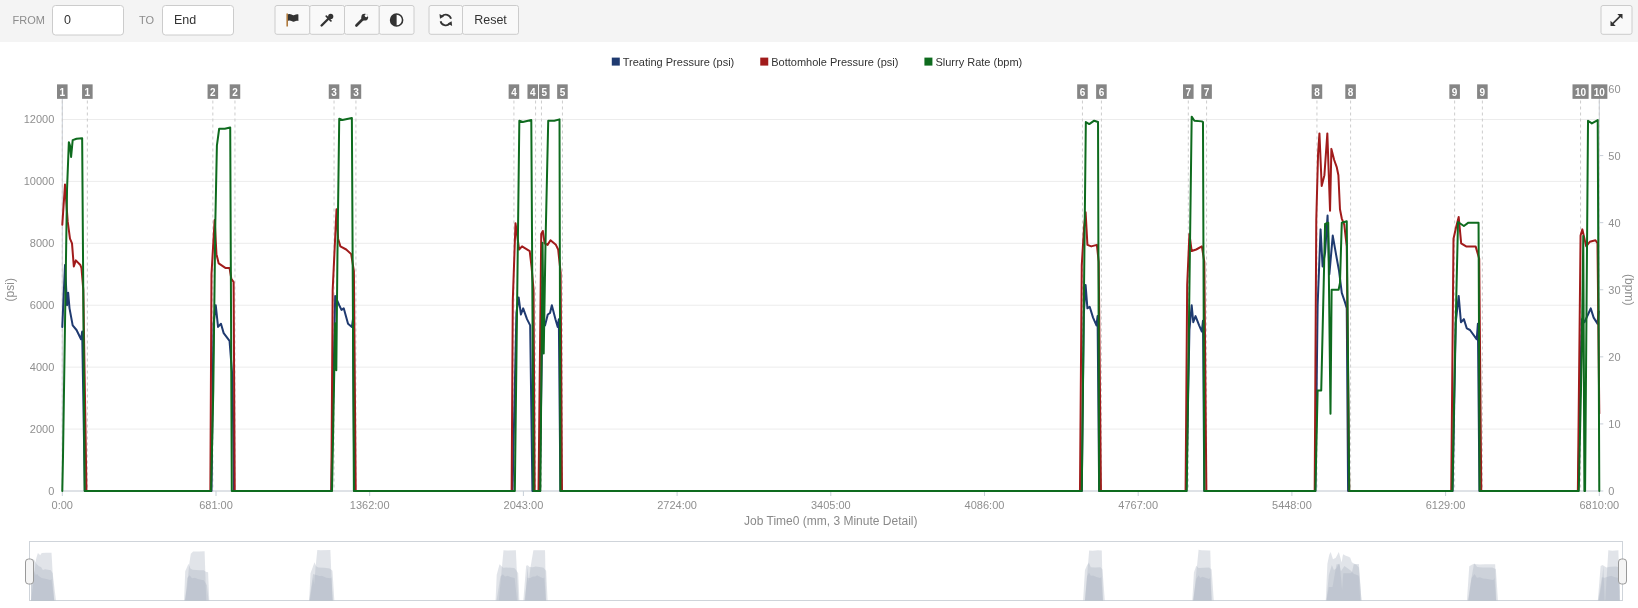  I want to click on y-axis-title: (psi), so click(10, 290).